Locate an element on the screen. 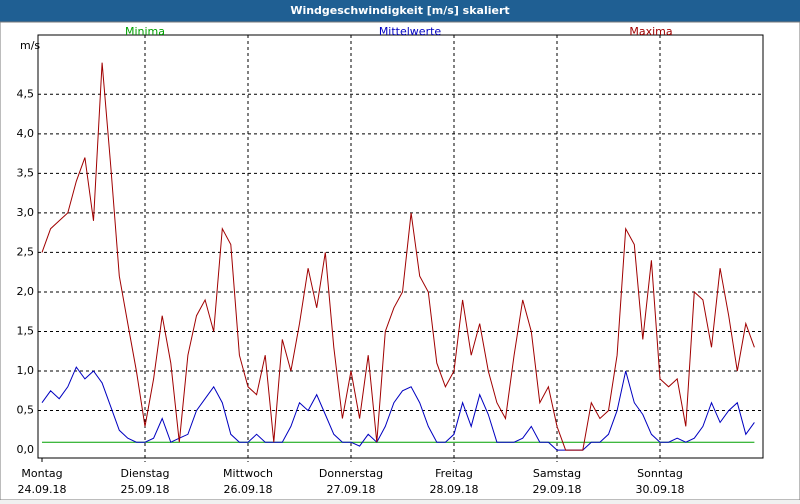  y-tick-label: 1,5 is located at coordinates (26, 330).